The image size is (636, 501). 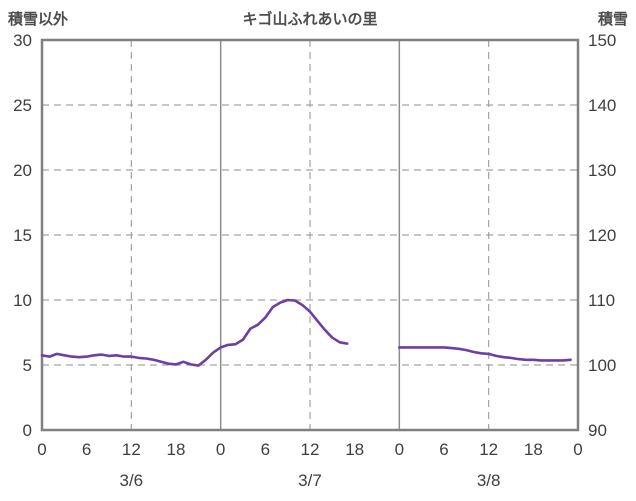 What do you see at coordinates (602, 105) in the screenshot?
I see `svg-text: 140` at bounding box center [602, 105].